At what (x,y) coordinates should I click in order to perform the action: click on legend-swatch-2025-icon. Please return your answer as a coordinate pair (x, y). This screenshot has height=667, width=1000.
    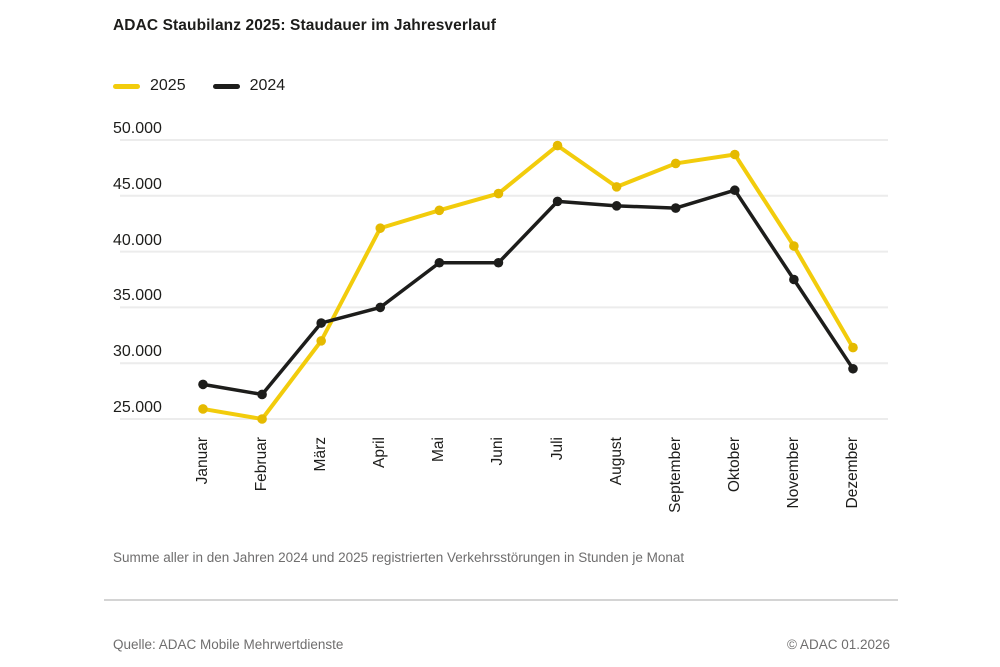
    Looking at the image, I should click on (126, 86).